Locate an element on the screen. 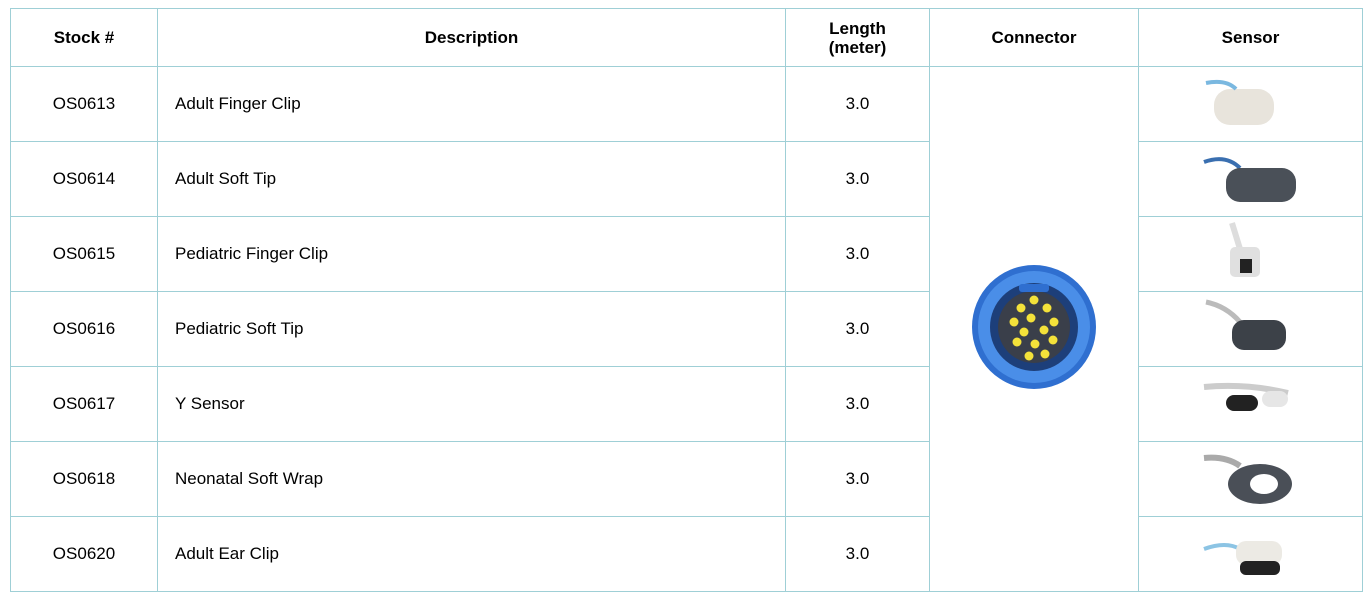  table-cell: OS0615 is located at coordinates (84, 254).